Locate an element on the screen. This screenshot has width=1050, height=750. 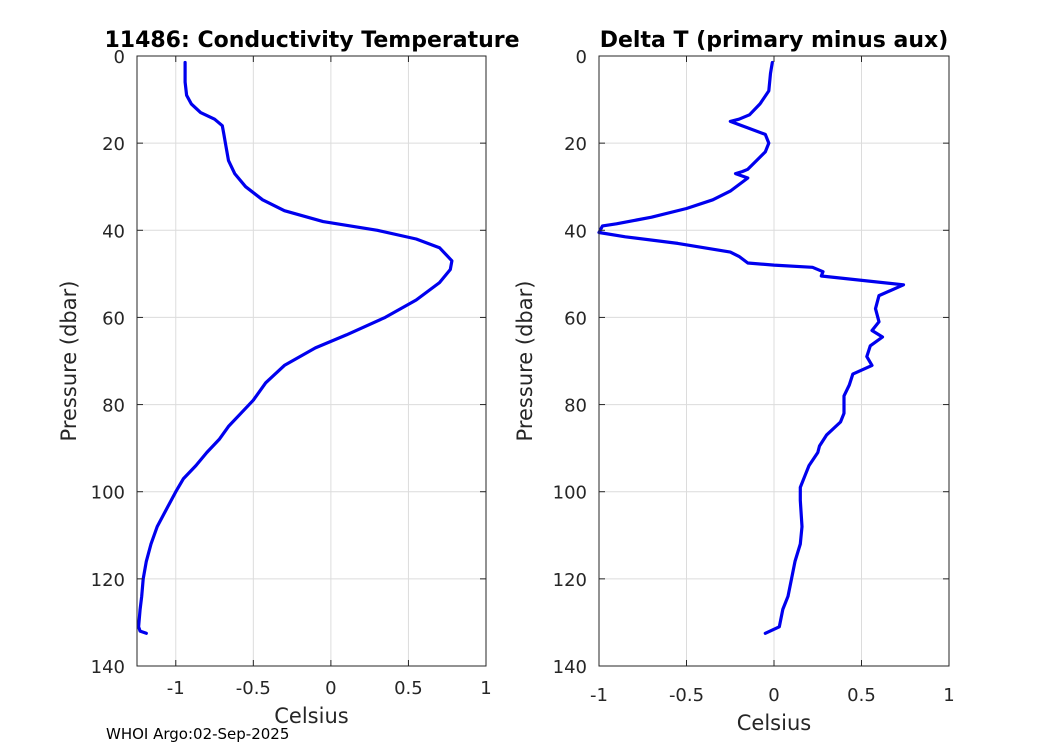
chart-title: Delta T (primary minus aux) is located at coordinates (774, 40).